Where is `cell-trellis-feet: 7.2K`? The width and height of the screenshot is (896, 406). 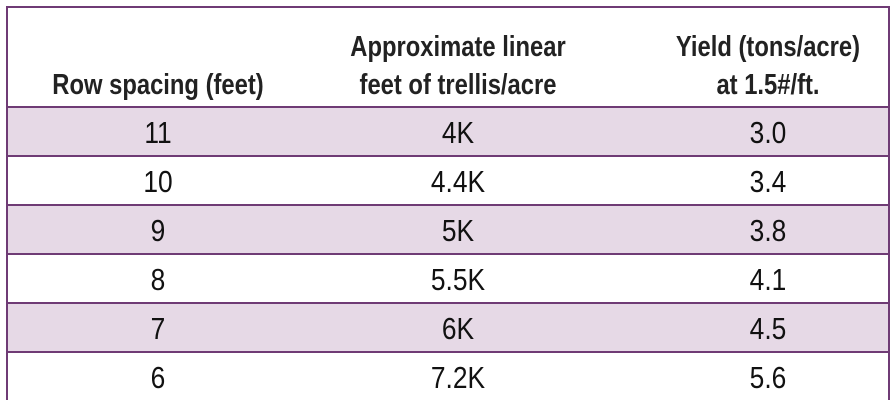 cell-trellis-feet: 7.2K is located at coordinates (458, 377).